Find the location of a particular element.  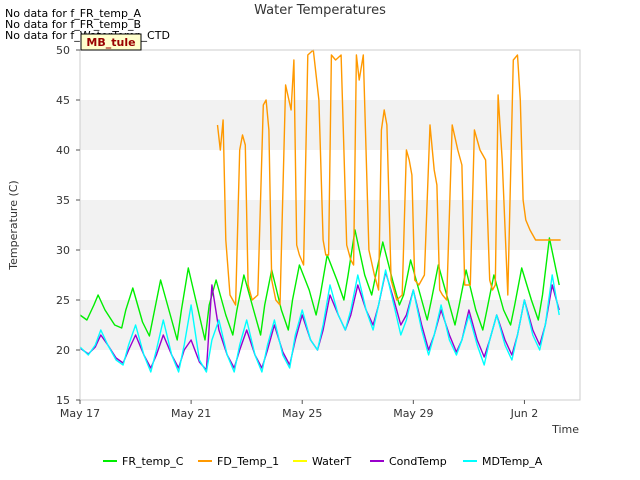

site-badge-label: MB_tule is located at coordinates (110, 42).